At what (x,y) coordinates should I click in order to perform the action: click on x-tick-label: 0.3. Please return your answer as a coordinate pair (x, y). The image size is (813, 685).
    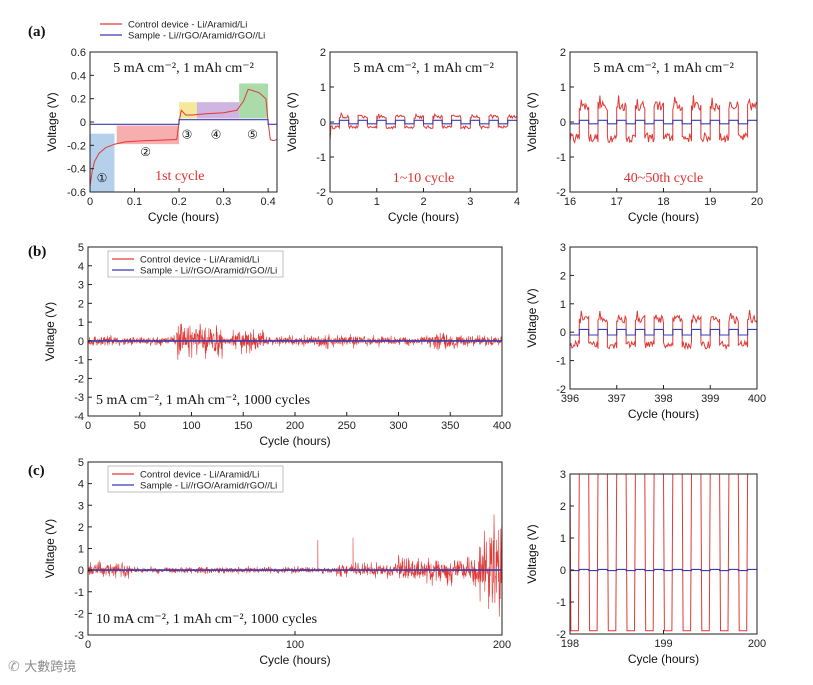
    Looking at the image, I should click on (223, 202).